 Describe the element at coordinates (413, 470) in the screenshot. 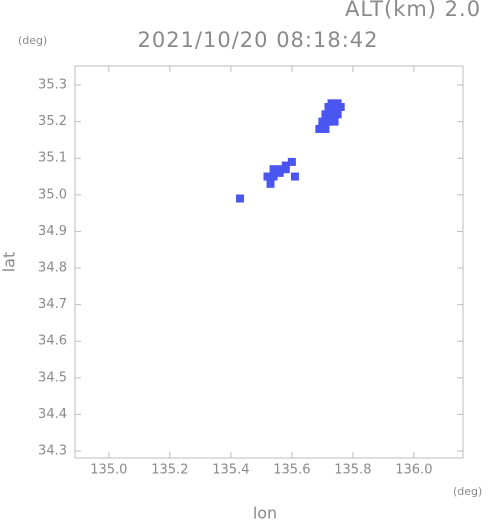

I see `x-tick-label: 136.0` at that location.